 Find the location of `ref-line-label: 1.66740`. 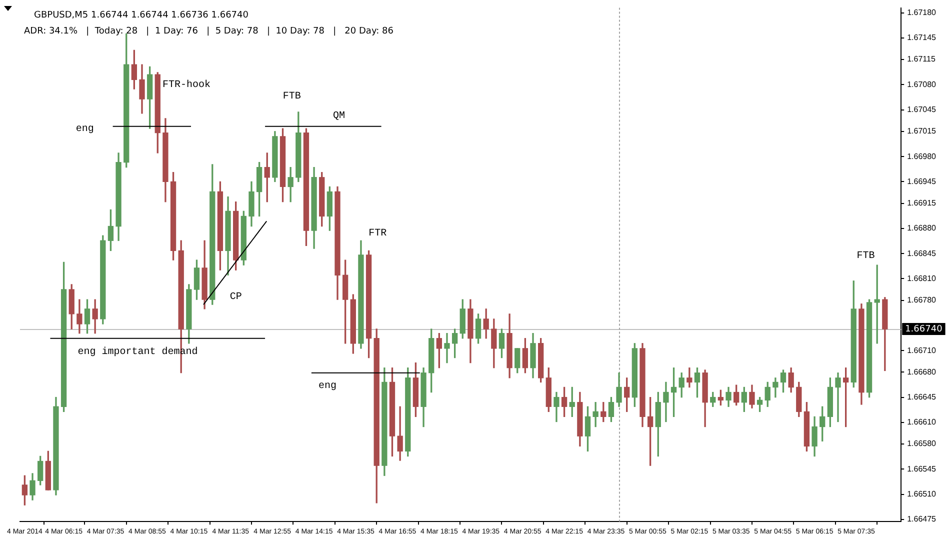

ref-line-label: 1.66740 is located at coordinates (924, 329).